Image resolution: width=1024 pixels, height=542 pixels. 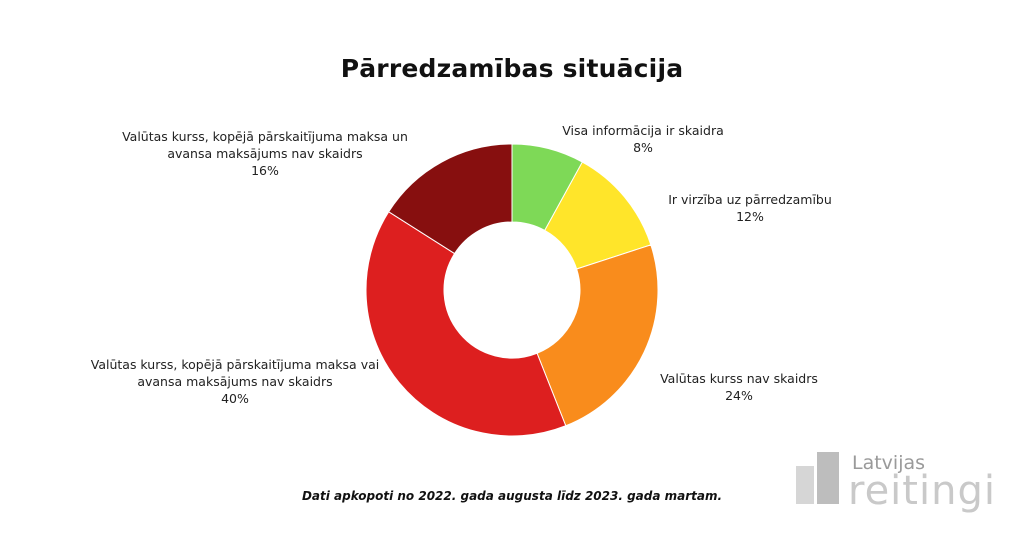 What do you see at coordinates (643, 147) in the screenshot?
I see `slice-label-value: 8%` at bounding box center [643, 147].